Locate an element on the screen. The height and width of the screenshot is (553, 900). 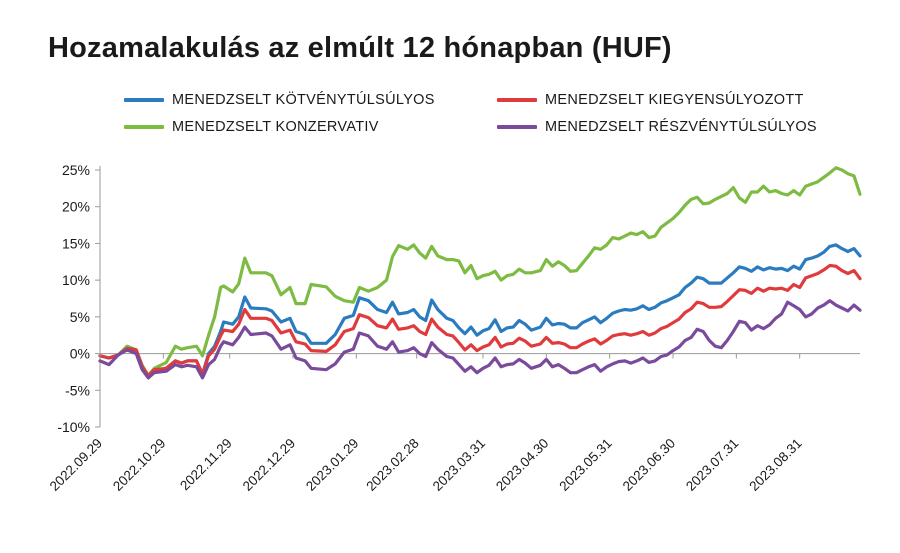
y-tick-label: -10% is located at coordinates (73, 427).